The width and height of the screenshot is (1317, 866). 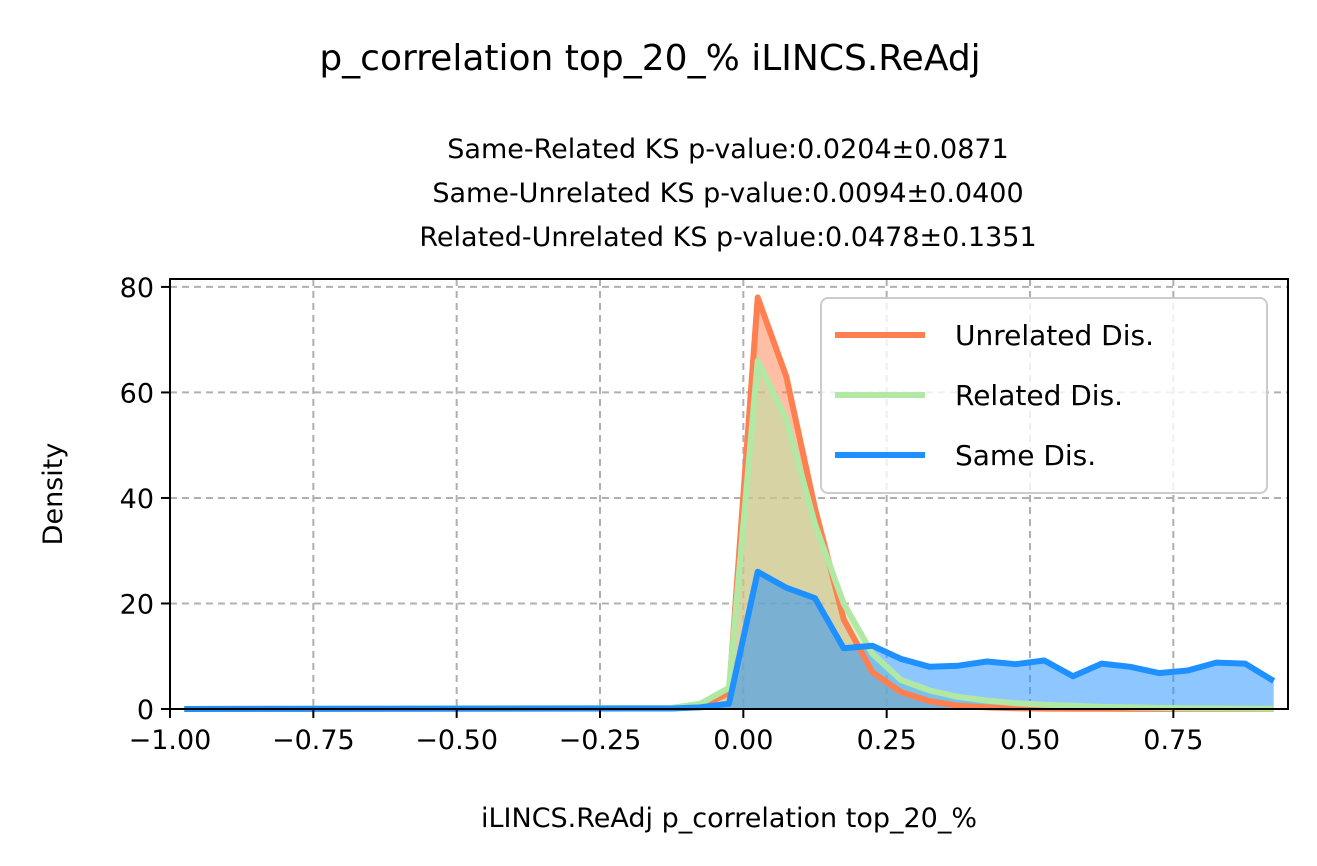 What do you see at coordinates (729, 818) in the screenshot?
I see `x-axis-label: iLINCS.ReAdj p_correlation top_20_%` at bounding box center [729, 818].